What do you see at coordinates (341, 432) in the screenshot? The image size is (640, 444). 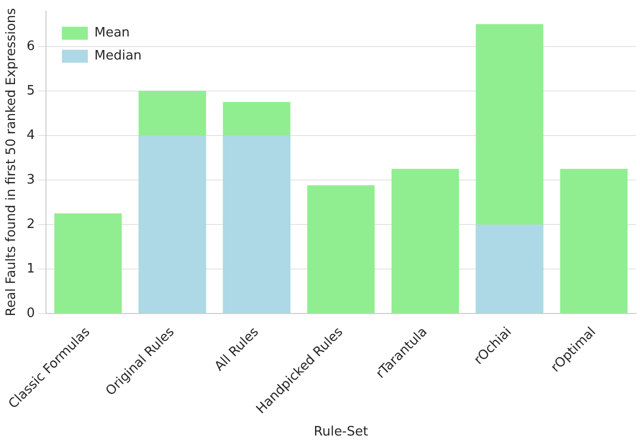 I see `x-axis-title: Rule-Set` at bounding box center [341, 432].